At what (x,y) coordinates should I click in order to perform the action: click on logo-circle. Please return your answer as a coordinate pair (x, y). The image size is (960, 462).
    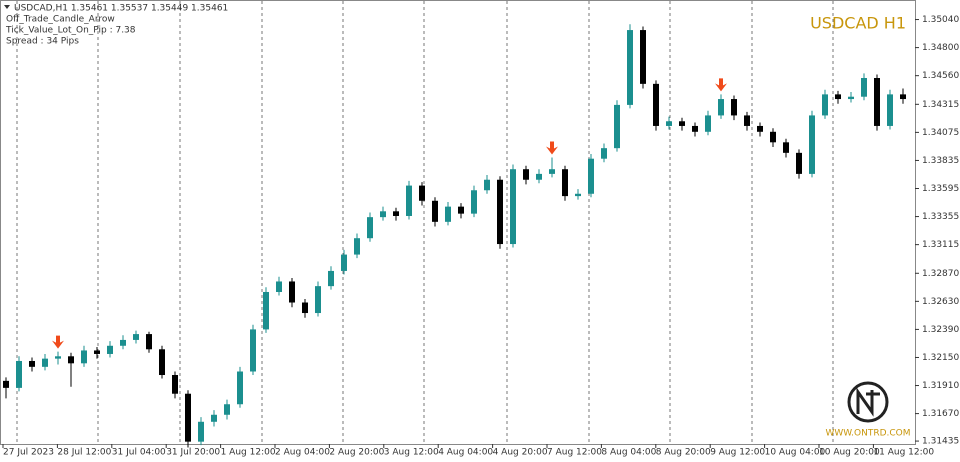
    Looking at the image, I should click on (868, 402).